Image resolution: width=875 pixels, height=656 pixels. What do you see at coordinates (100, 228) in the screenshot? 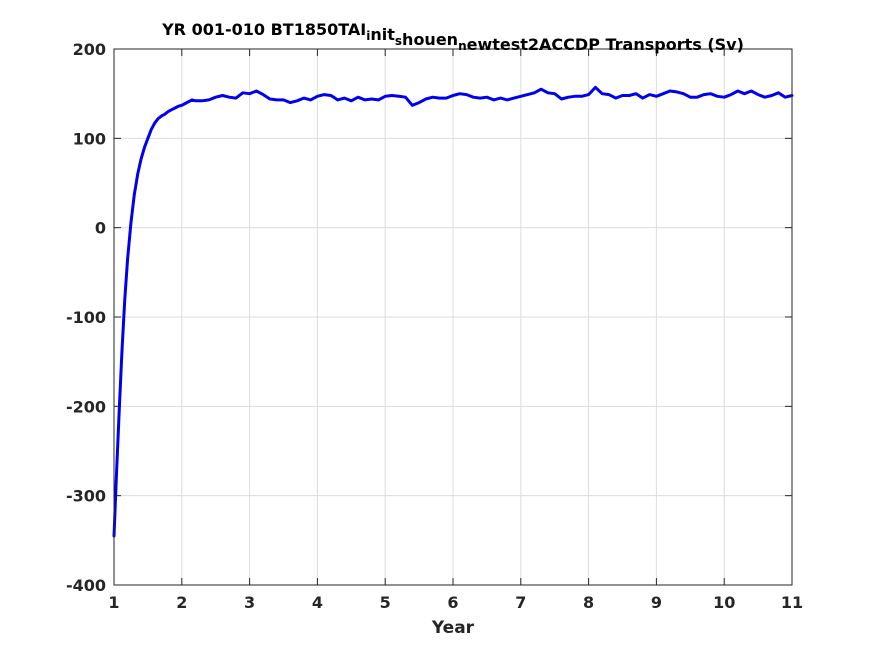
I see `y-tick-label: 0` at bounding box center [100, 228].